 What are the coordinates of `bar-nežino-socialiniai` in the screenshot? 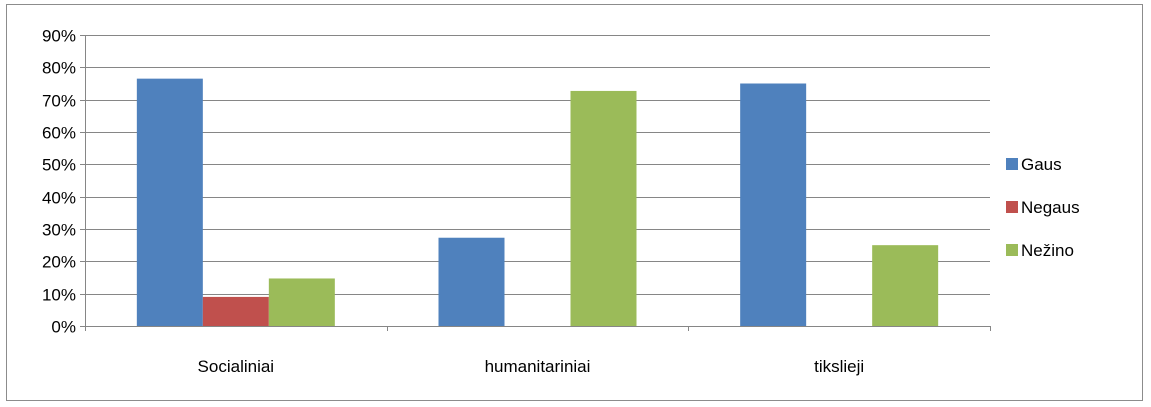 It's located at (301, 302).